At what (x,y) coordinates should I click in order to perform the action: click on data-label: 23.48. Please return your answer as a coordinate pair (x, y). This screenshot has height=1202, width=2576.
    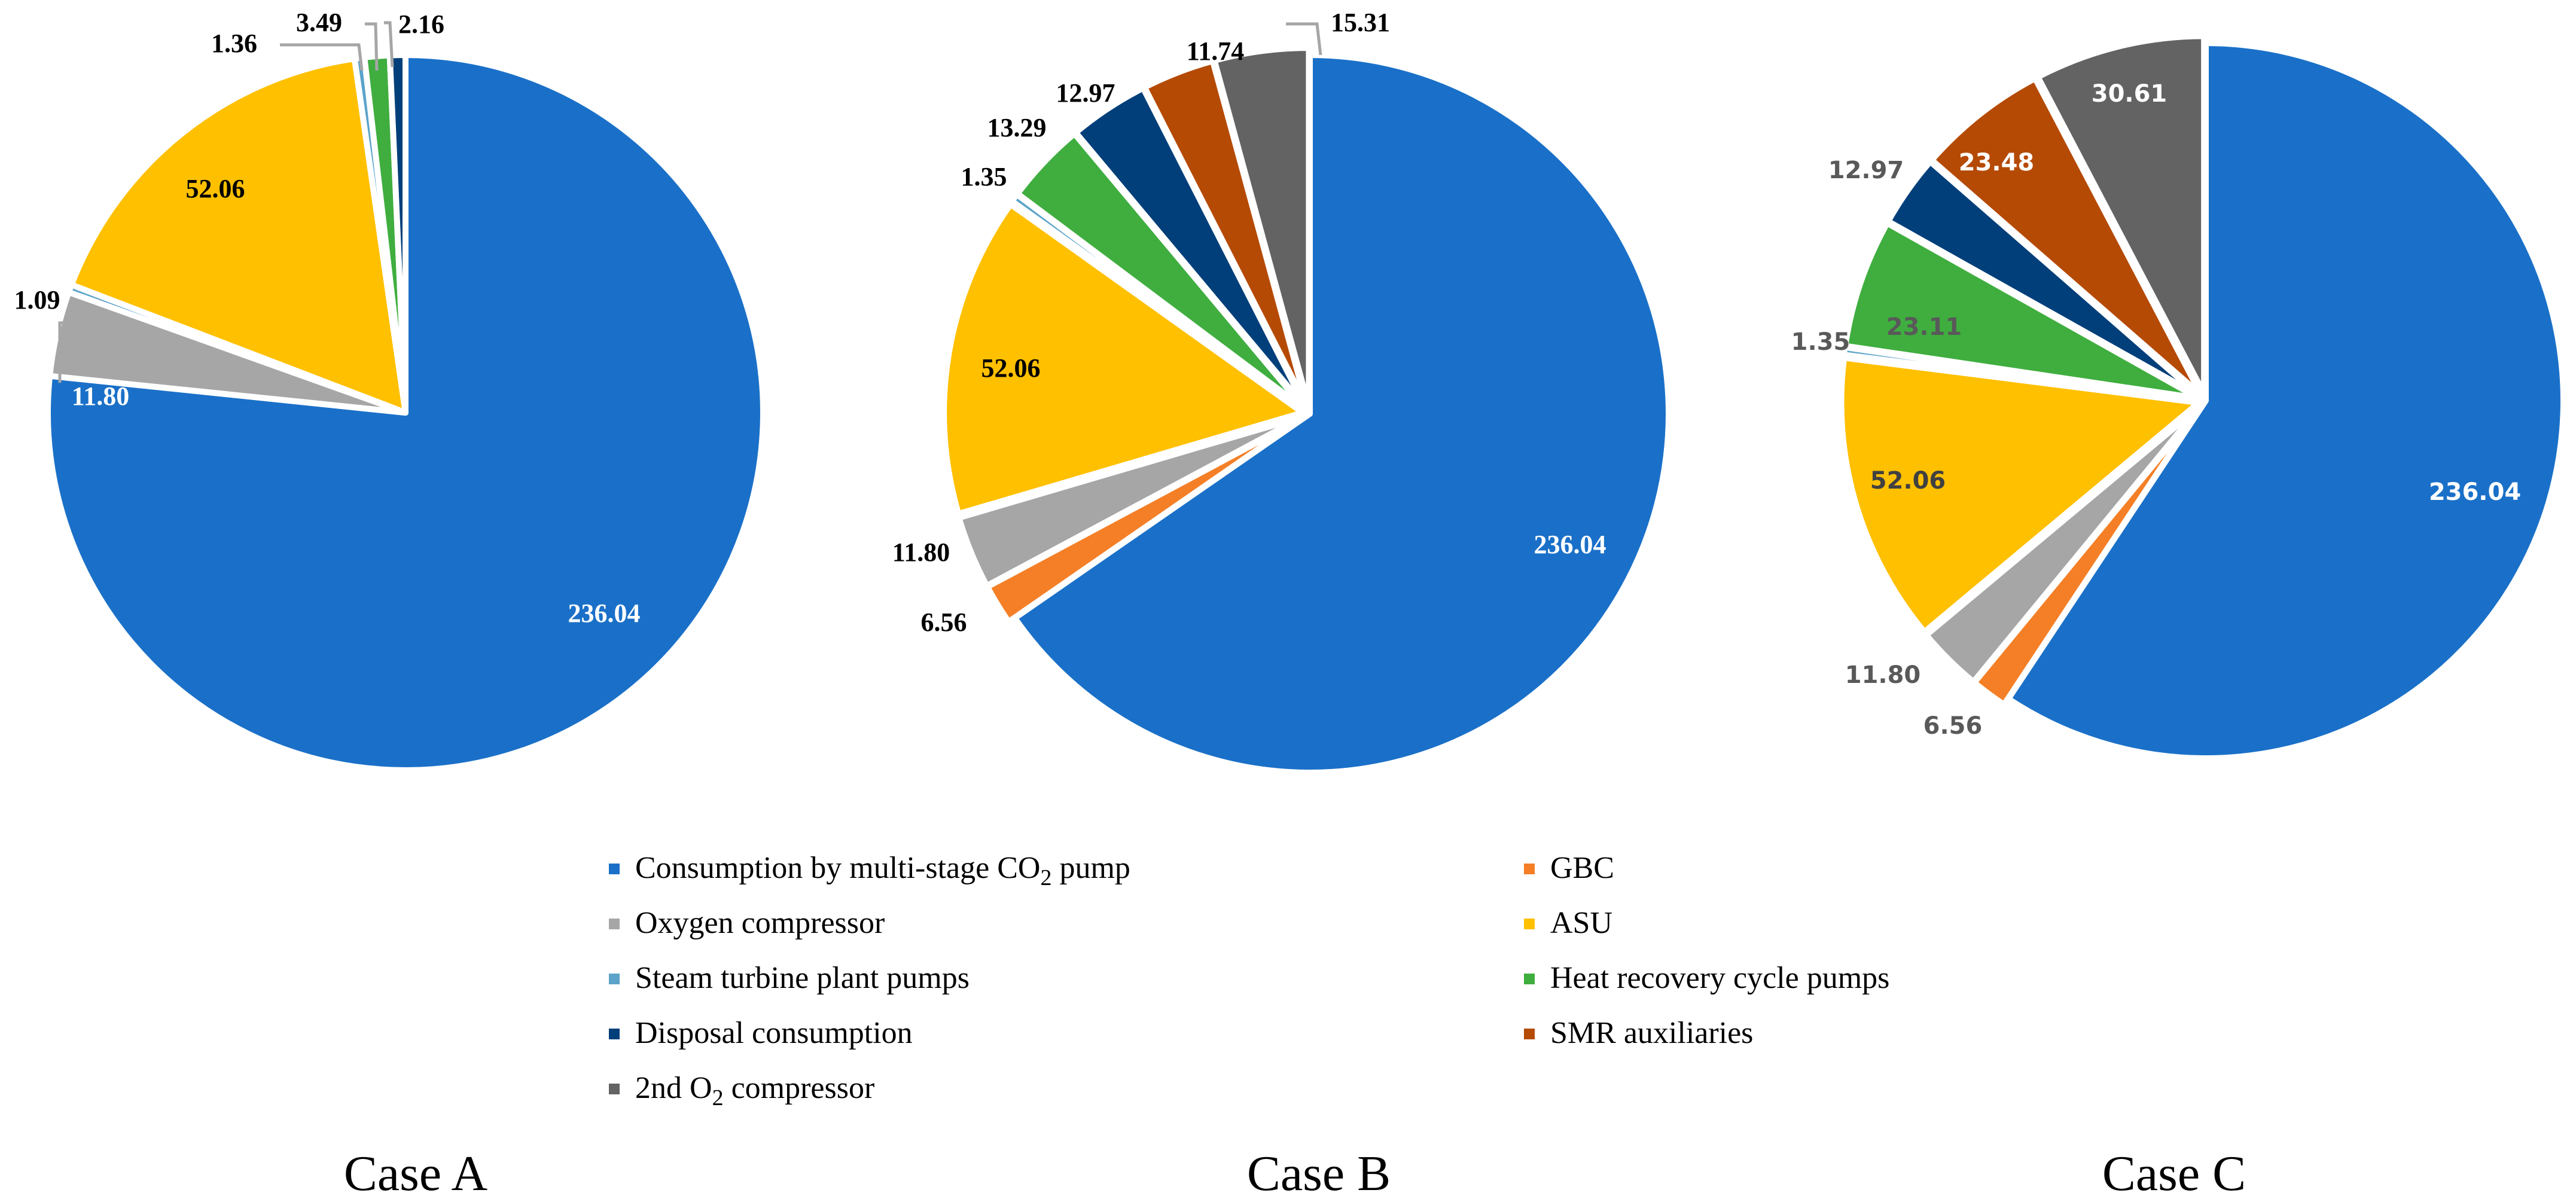
    Looking at the image, I should click on (1997, 163).